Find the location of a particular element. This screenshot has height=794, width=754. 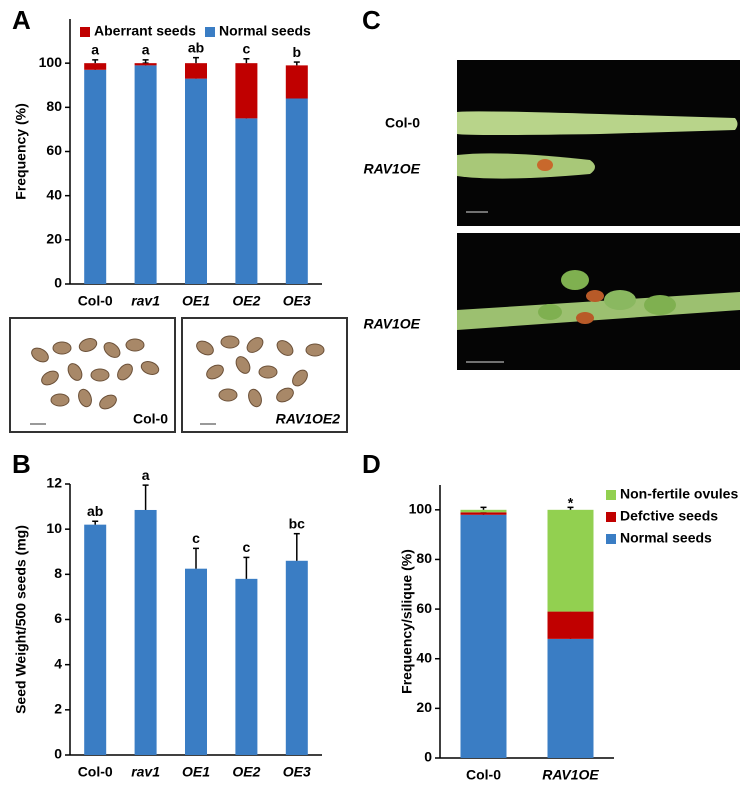

y-tick-label: 12 is located at coordinates (54, 483).